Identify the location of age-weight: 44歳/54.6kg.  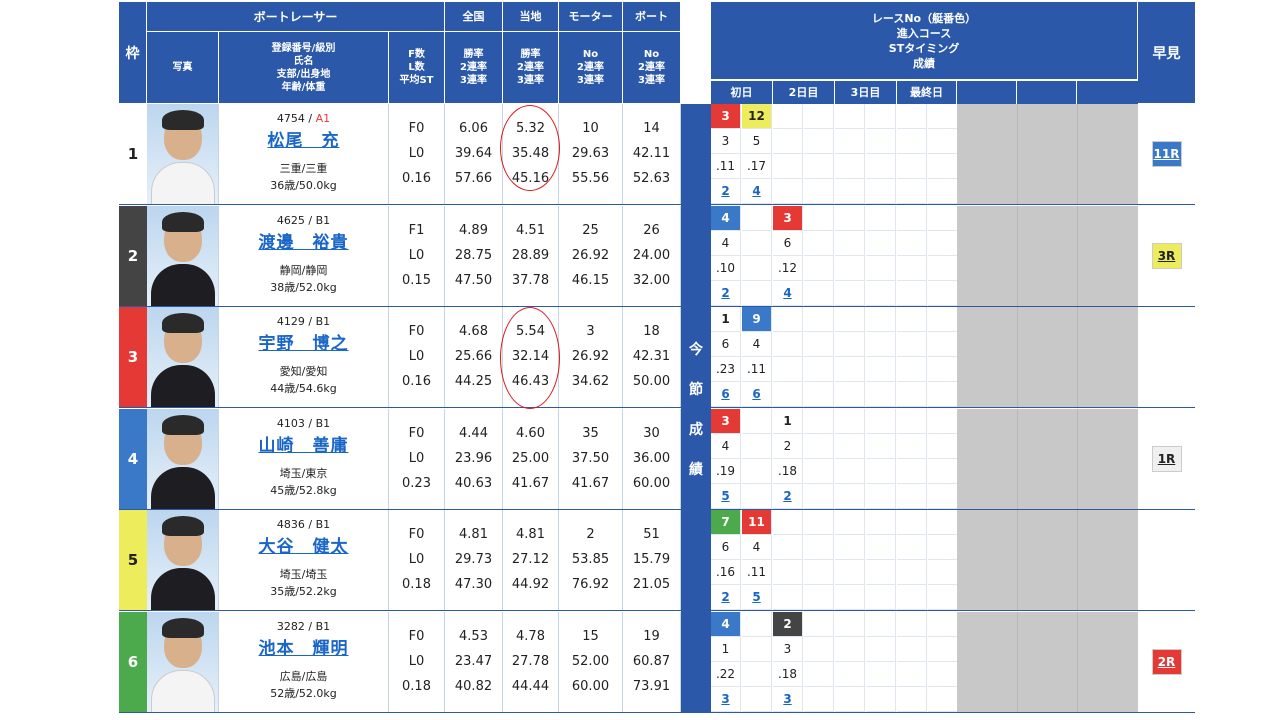
(303, 388).